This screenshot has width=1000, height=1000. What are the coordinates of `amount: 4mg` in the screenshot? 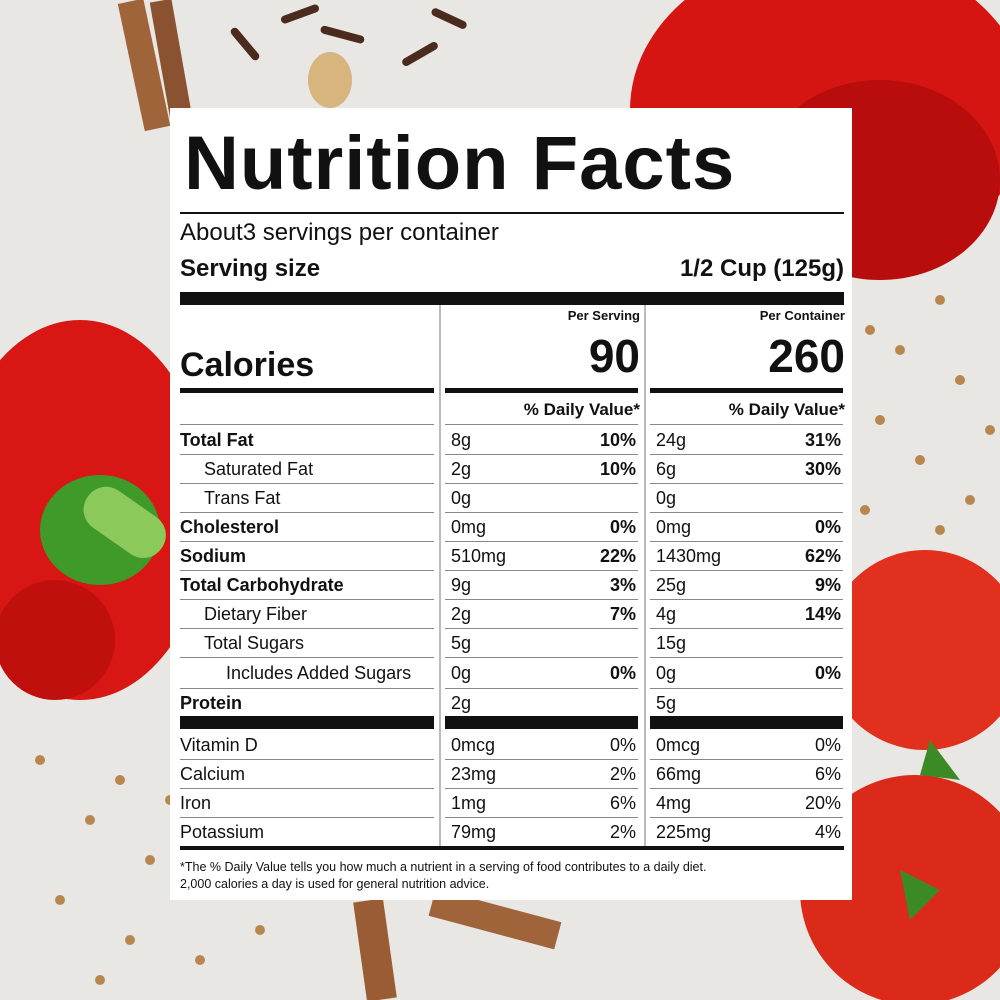 It's located at (674, 802).